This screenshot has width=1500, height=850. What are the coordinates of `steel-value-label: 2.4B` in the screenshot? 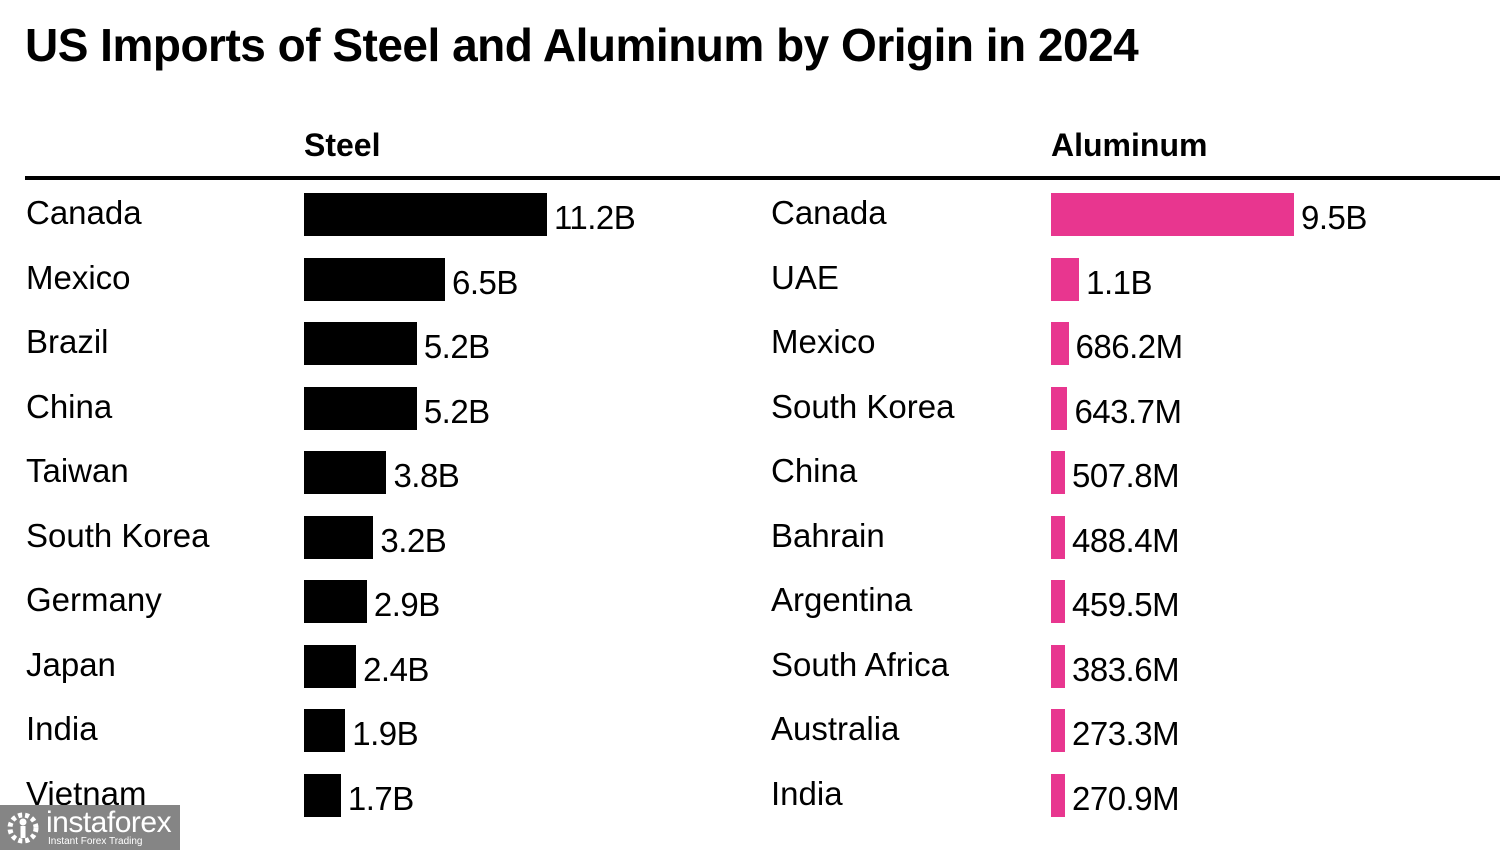 It's located at (396, 669).